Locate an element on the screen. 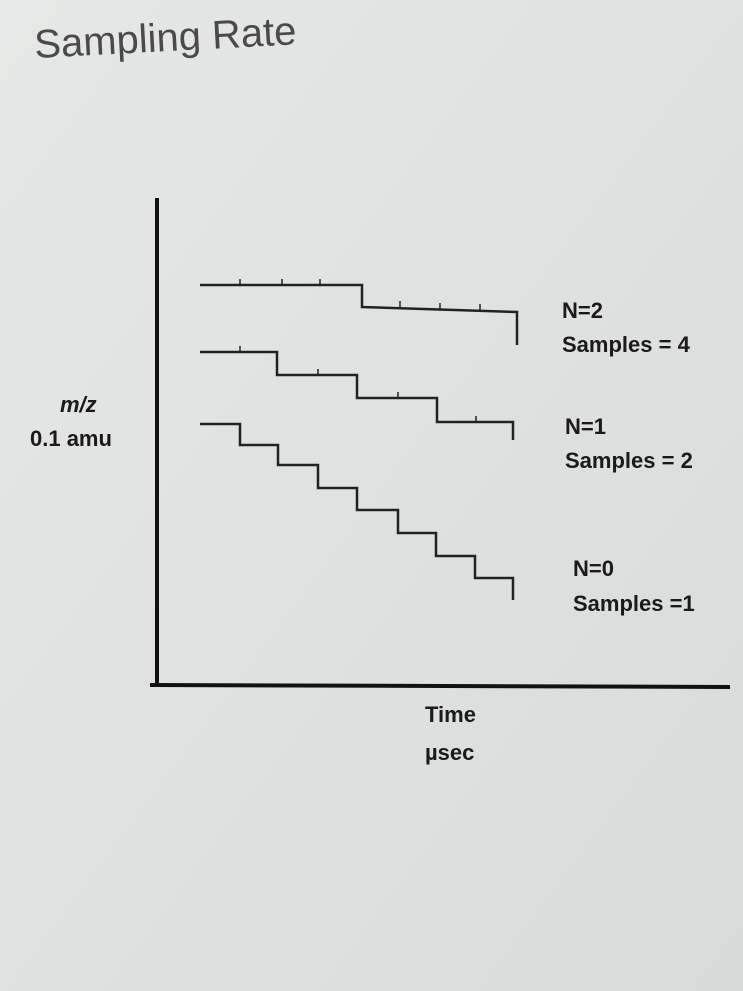 The image size is (743, 991). x-axis-label: µsec is located at coordinates (449, 752).